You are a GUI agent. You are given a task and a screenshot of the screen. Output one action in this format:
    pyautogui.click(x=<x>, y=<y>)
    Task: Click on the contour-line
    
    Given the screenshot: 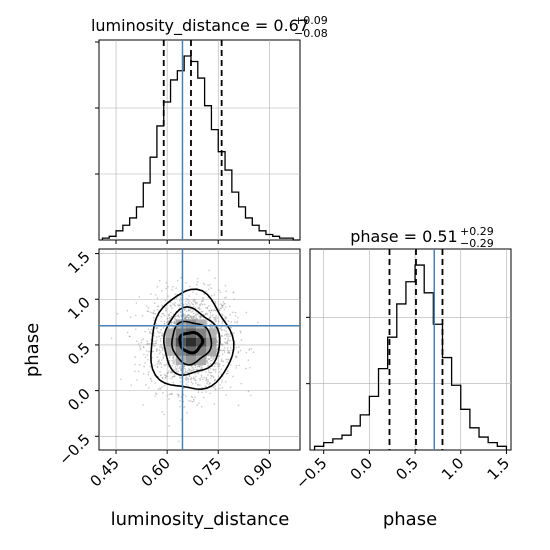 What is the action you would take?
    pyautogui.click(x=192, y=339)
    